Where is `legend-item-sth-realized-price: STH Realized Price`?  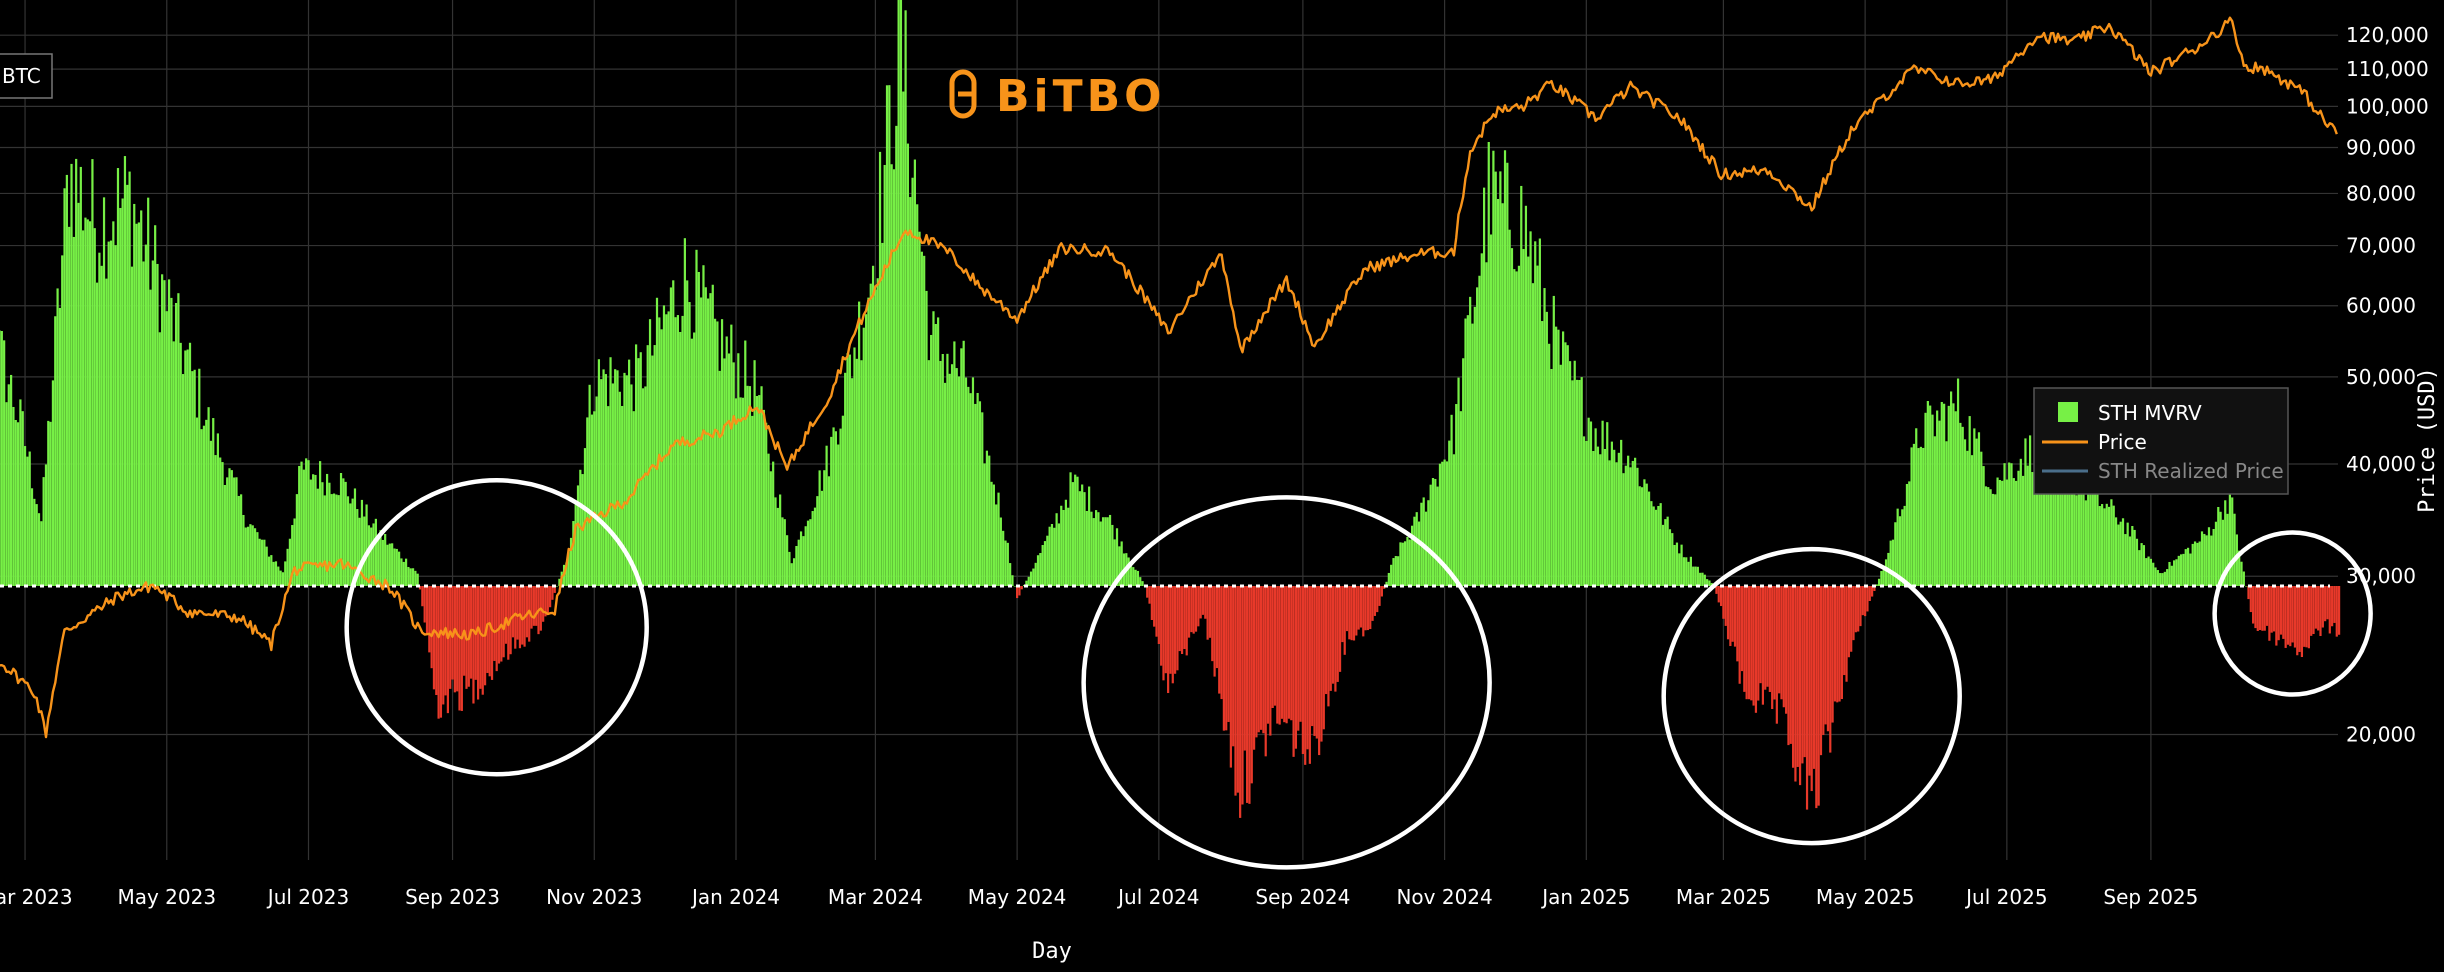 legend-item-sth-realized-price: STH Realized Price is located at coordinates (2163, 471).